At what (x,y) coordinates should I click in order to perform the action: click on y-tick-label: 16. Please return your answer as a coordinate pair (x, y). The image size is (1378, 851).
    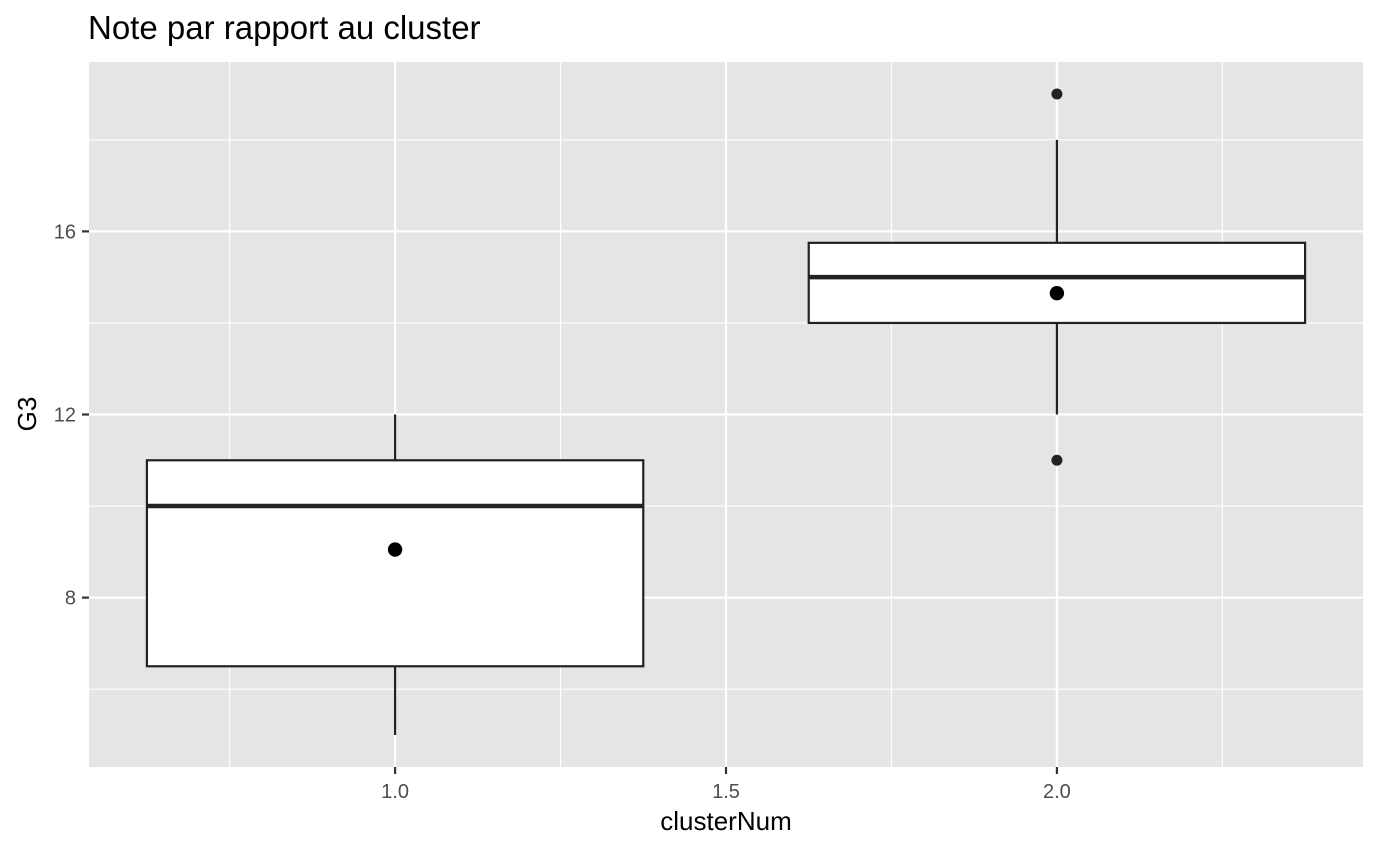
    Looking at the image, I should click on (65, 232).